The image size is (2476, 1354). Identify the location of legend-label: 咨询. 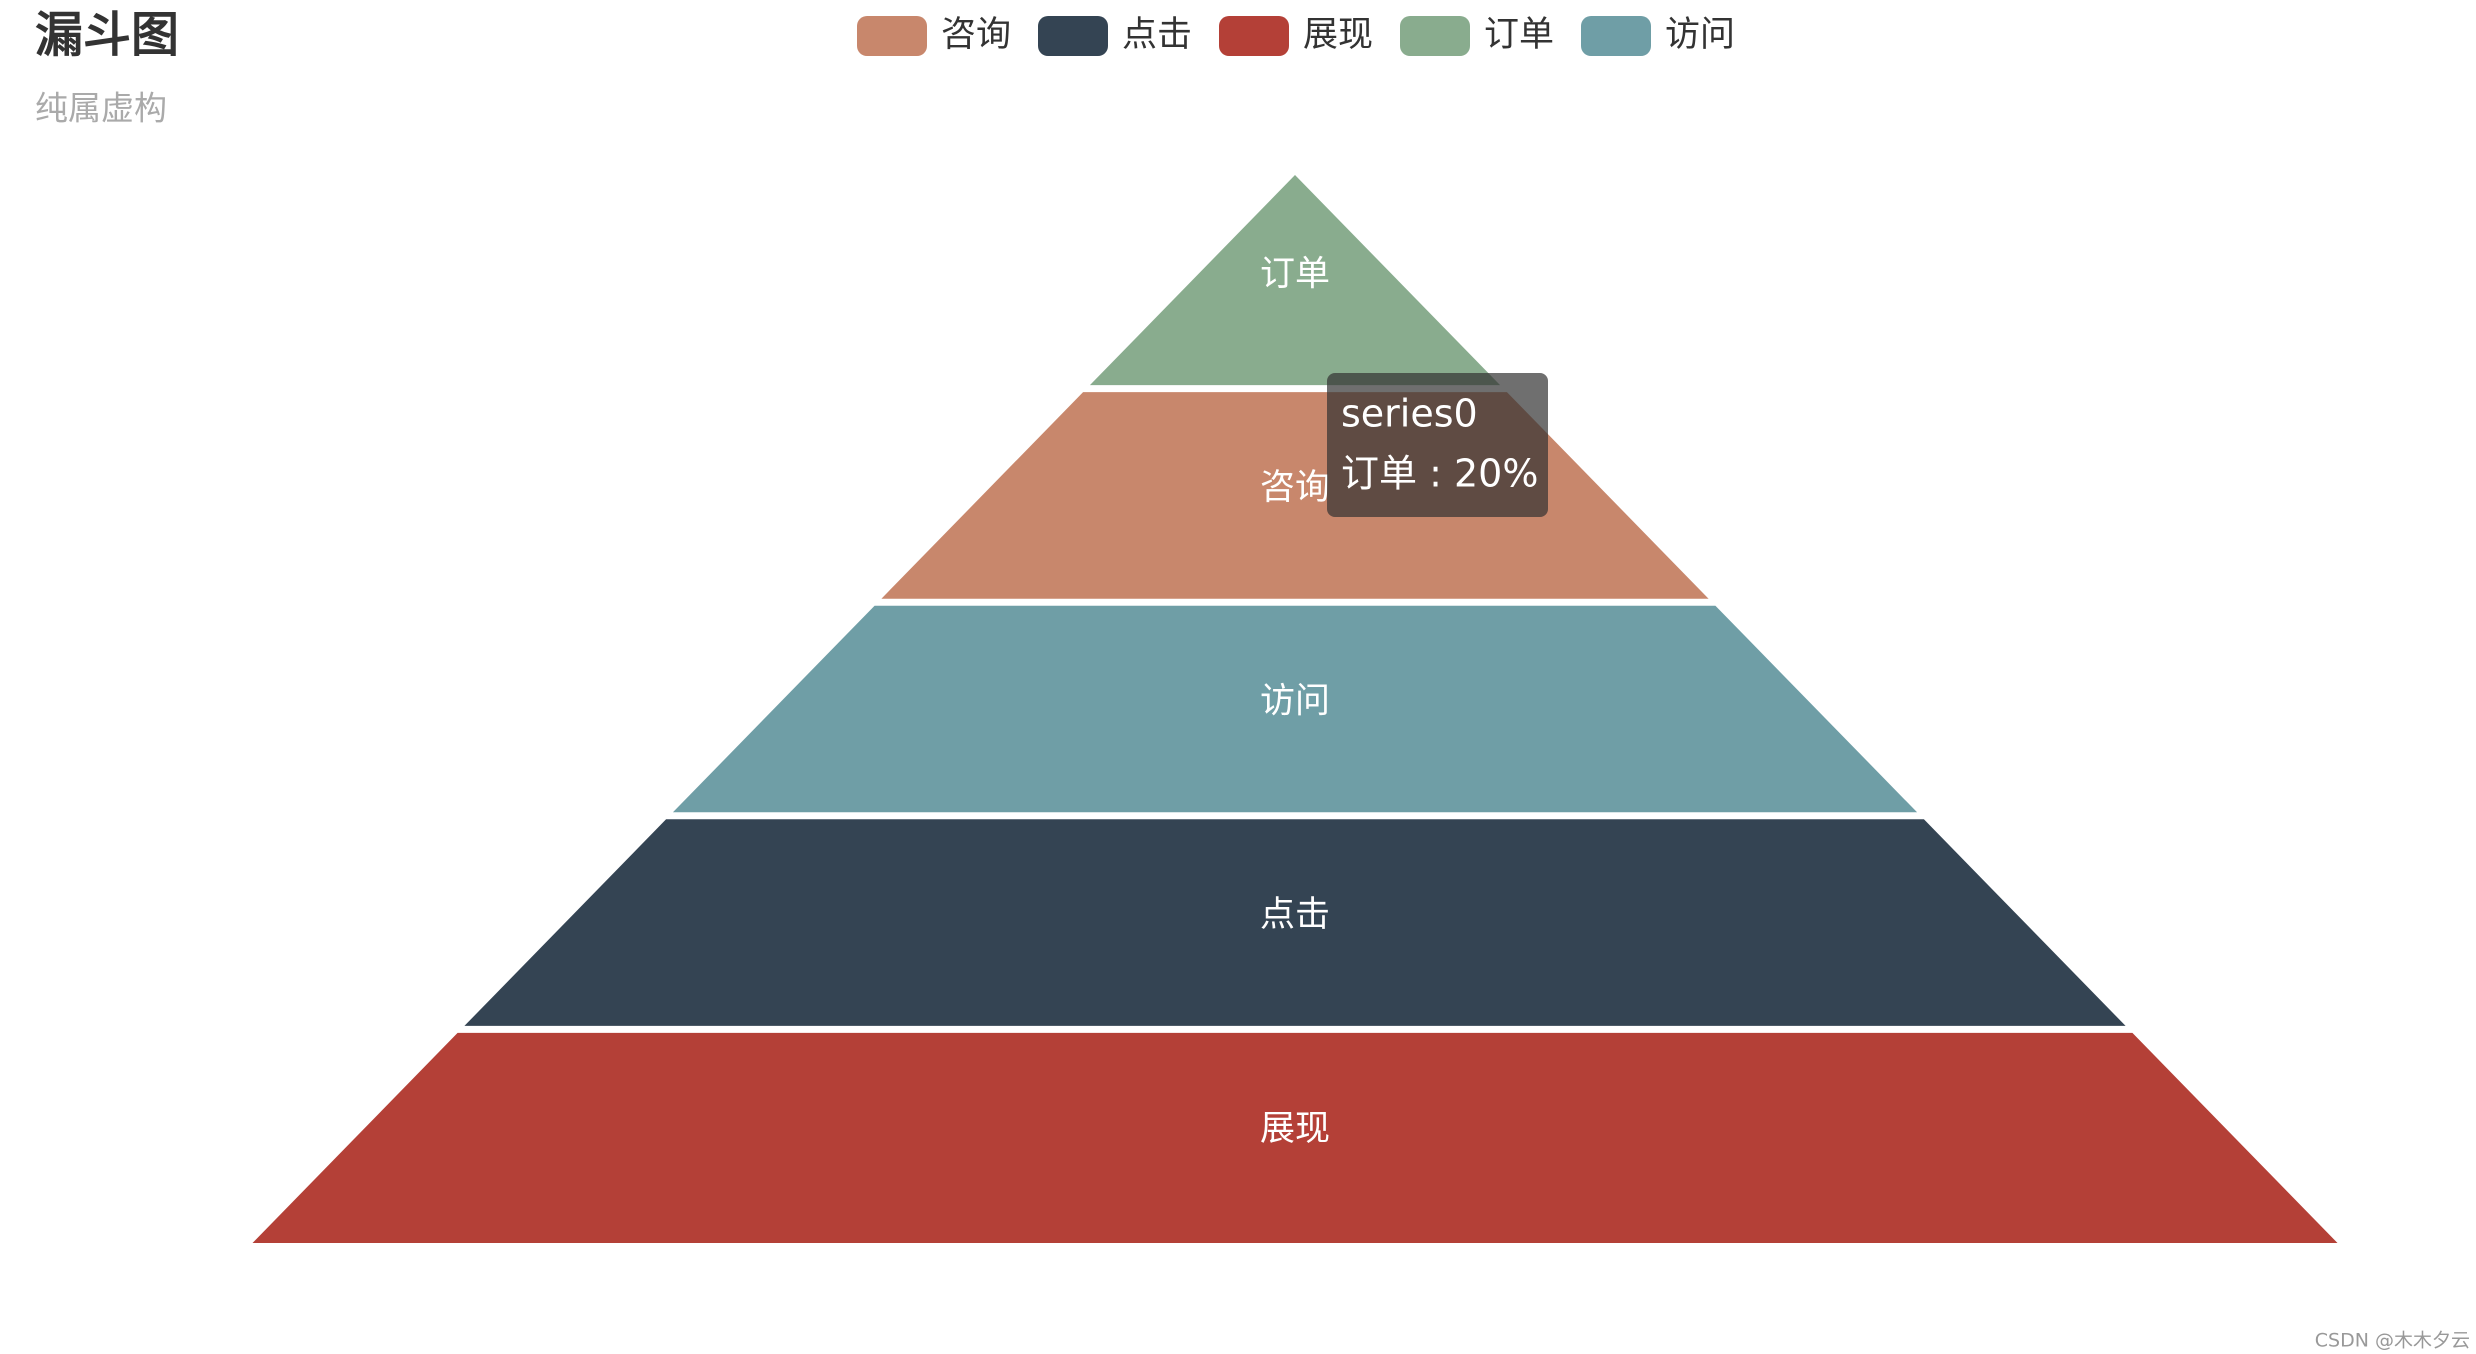
(976, 35).